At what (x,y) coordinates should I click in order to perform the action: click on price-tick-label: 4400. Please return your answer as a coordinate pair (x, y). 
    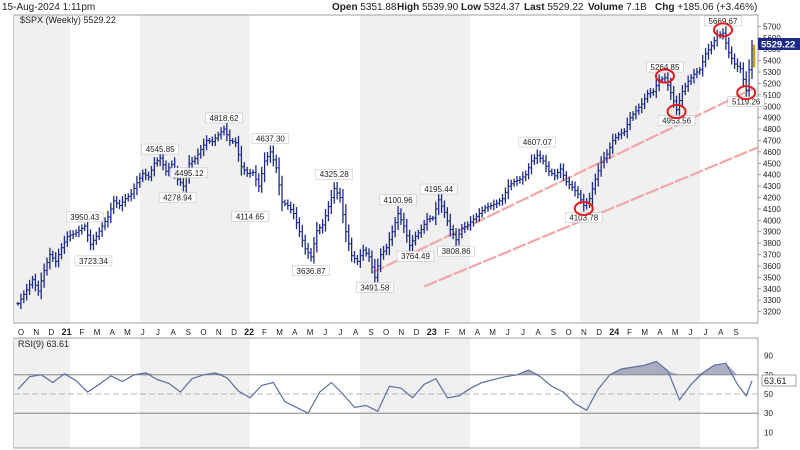
    Looking at the image, I should click on (772, 175).